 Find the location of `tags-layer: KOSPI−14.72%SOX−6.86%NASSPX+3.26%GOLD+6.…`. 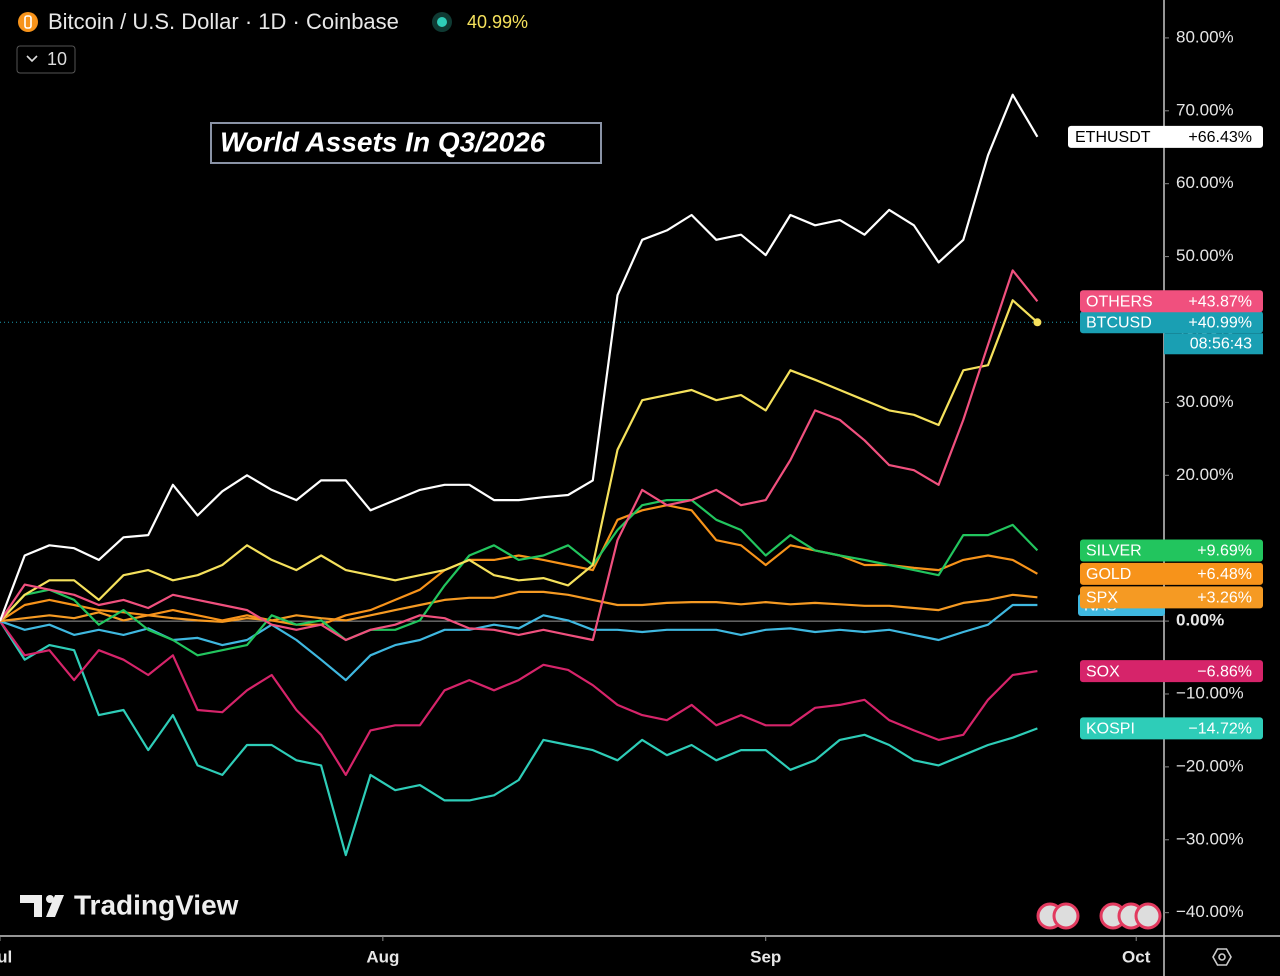

tags-layer: KOSPI−14.72%SOX−6.86%NASSPX+3.26%GOLD+6.… is located at coordinates (1165, 432).